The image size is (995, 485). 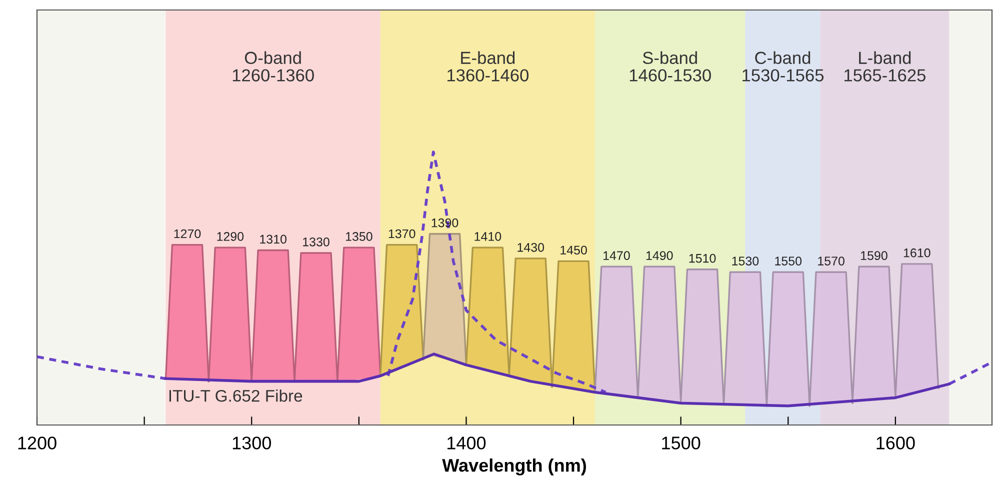 What do you see at coordinates (402, 233) in the screenshot?
I see `annotation: 1370` at bounding box center [402, 233].